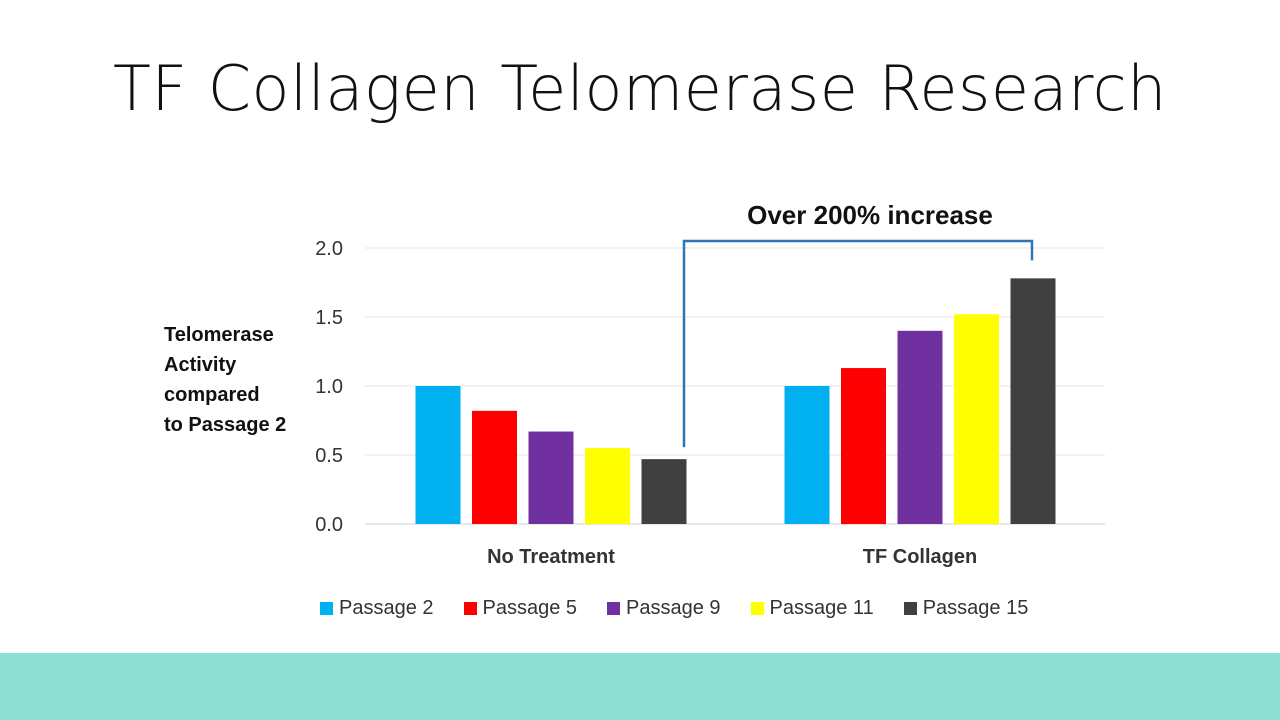 The width and height of the screenshot is (1280, 720). I want to click on slide-title: TF Collagen Telomerase Research, so click(640, 88).